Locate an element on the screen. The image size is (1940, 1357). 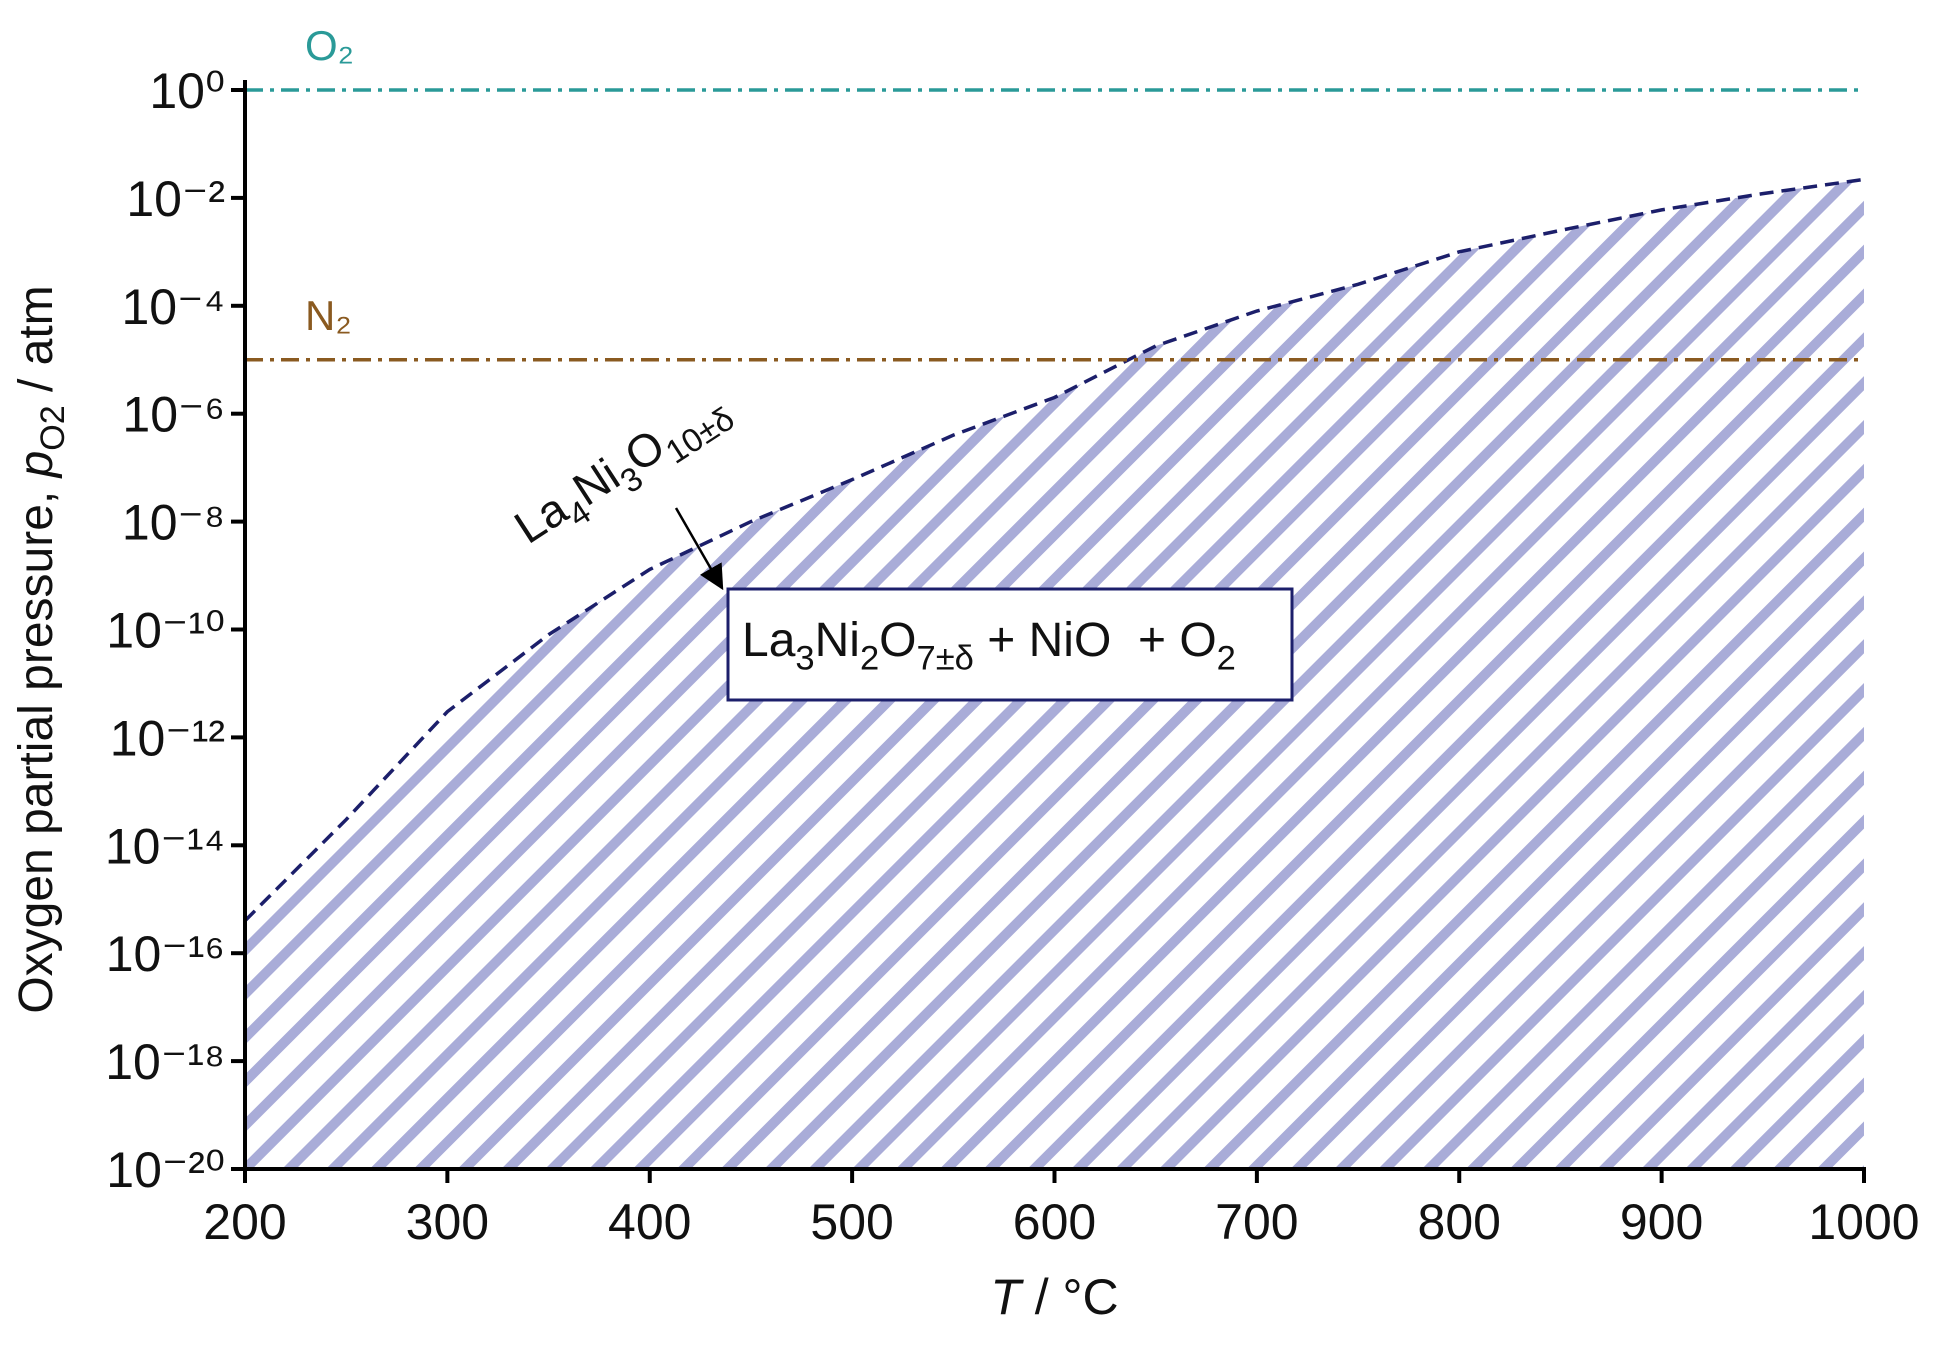
y-axis-symbol: p is located at coordinates (36, 465).